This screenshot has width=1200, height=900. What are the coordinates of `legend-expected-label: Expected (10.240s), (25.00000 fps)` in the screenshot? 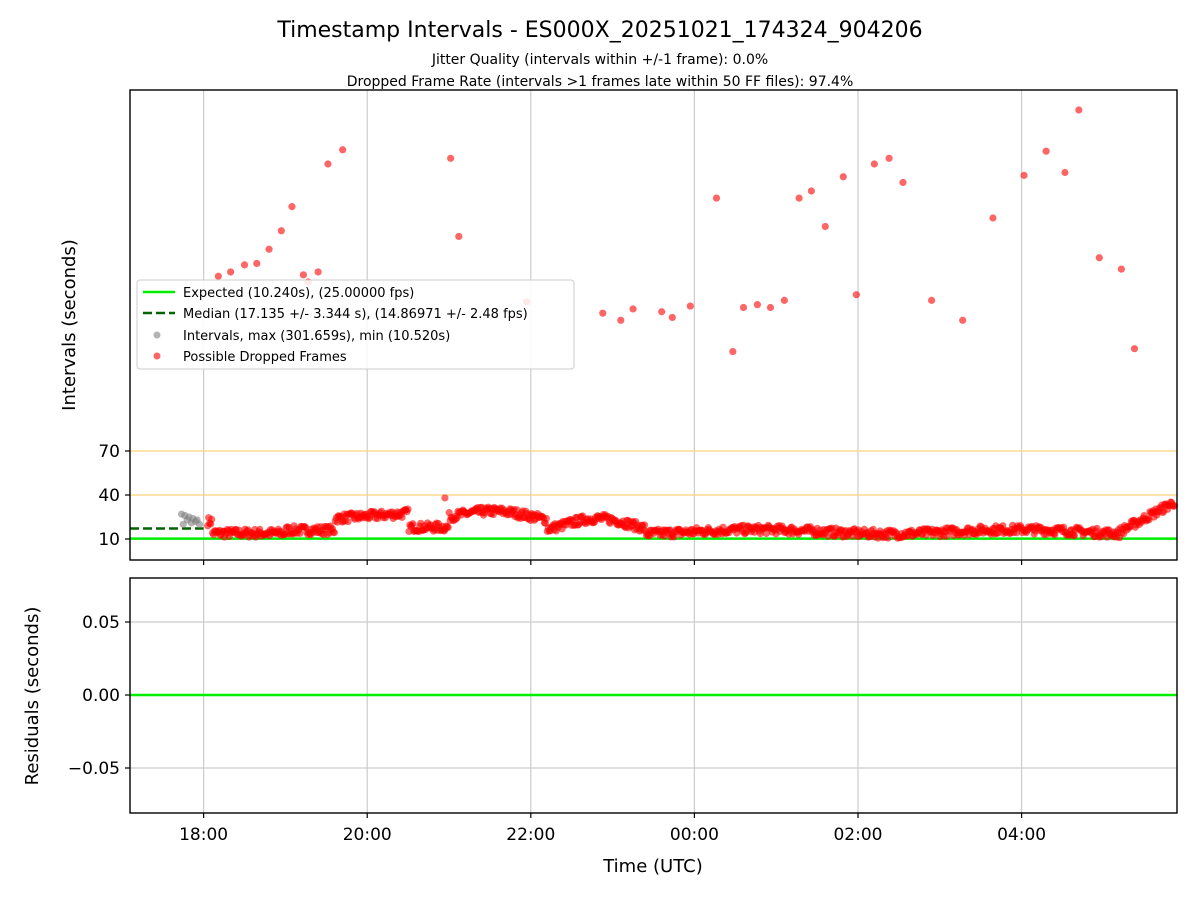 It's located at (298, 293).